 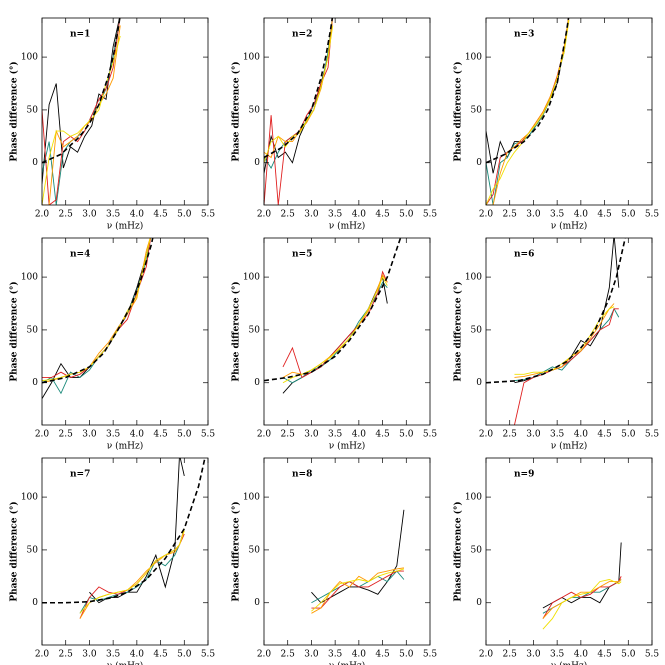 What do you see at coordinates (80, 255) in the screenshot?
I see `panel-annotation: n=4` at bounding box center [80, 255].